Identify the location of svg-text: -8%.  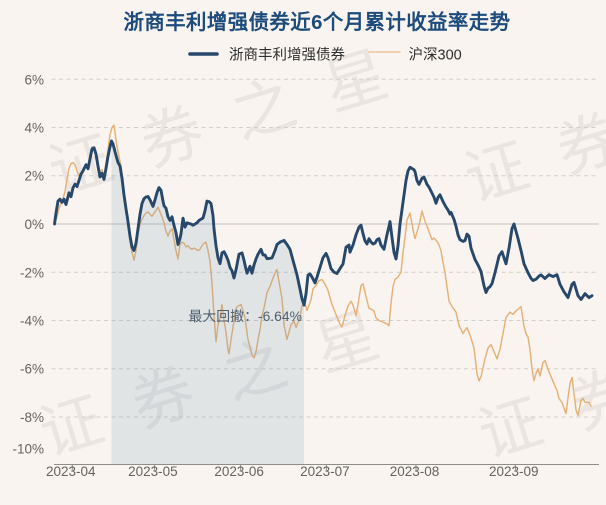
(32, 417).